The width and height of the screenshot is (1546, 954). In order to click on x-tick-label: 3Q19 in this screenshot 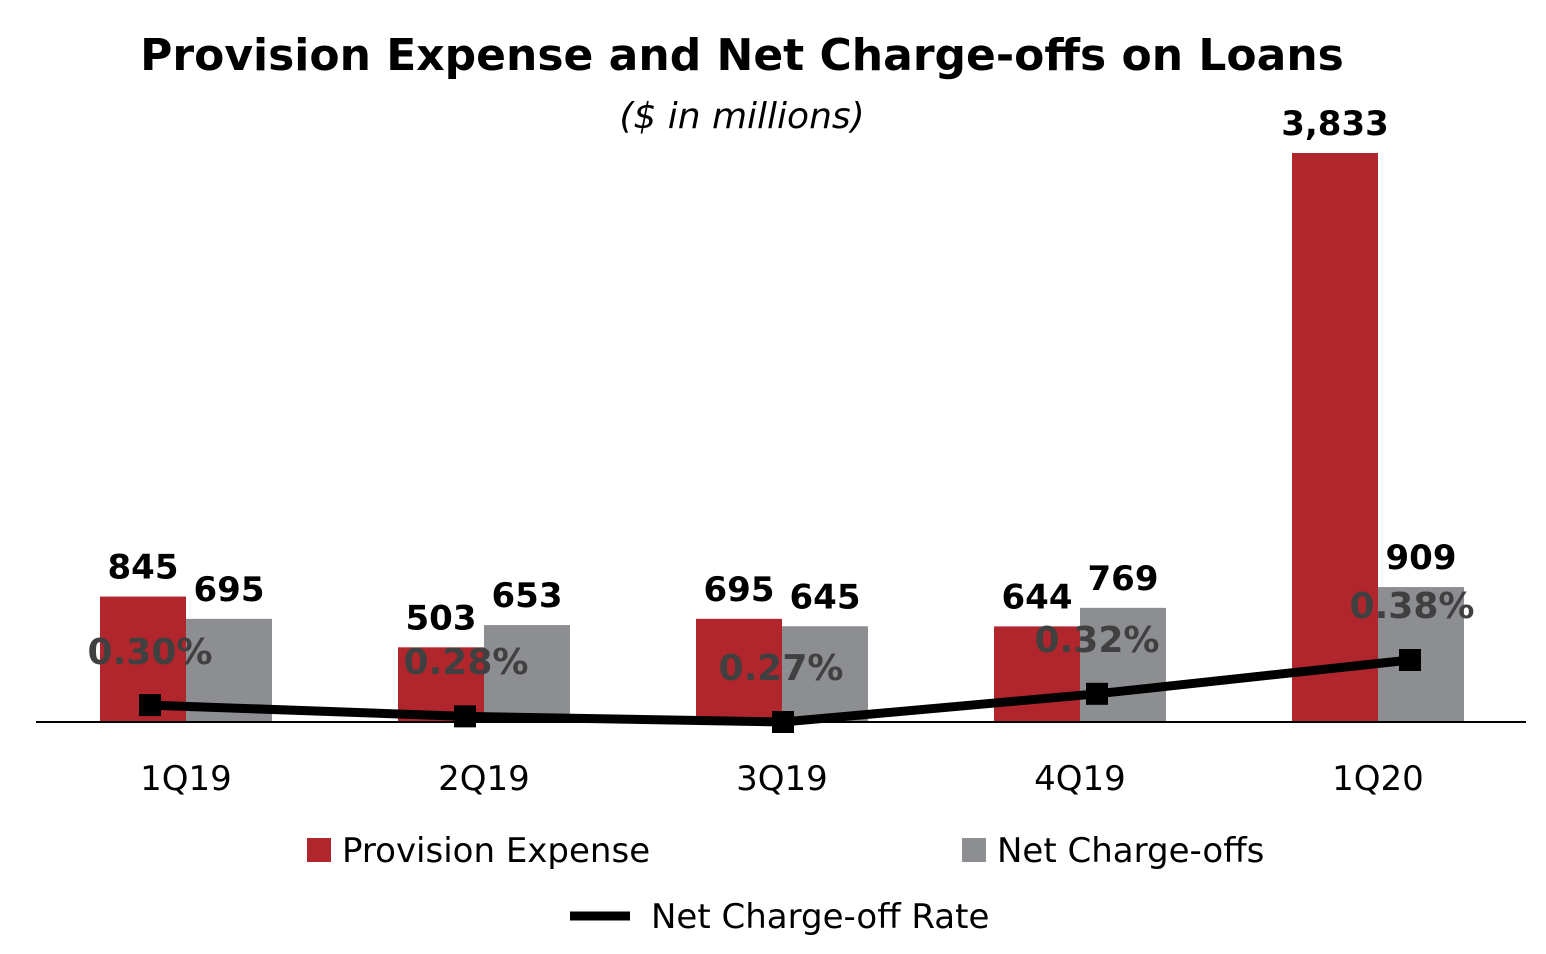, I will do `click(782, 779)`.